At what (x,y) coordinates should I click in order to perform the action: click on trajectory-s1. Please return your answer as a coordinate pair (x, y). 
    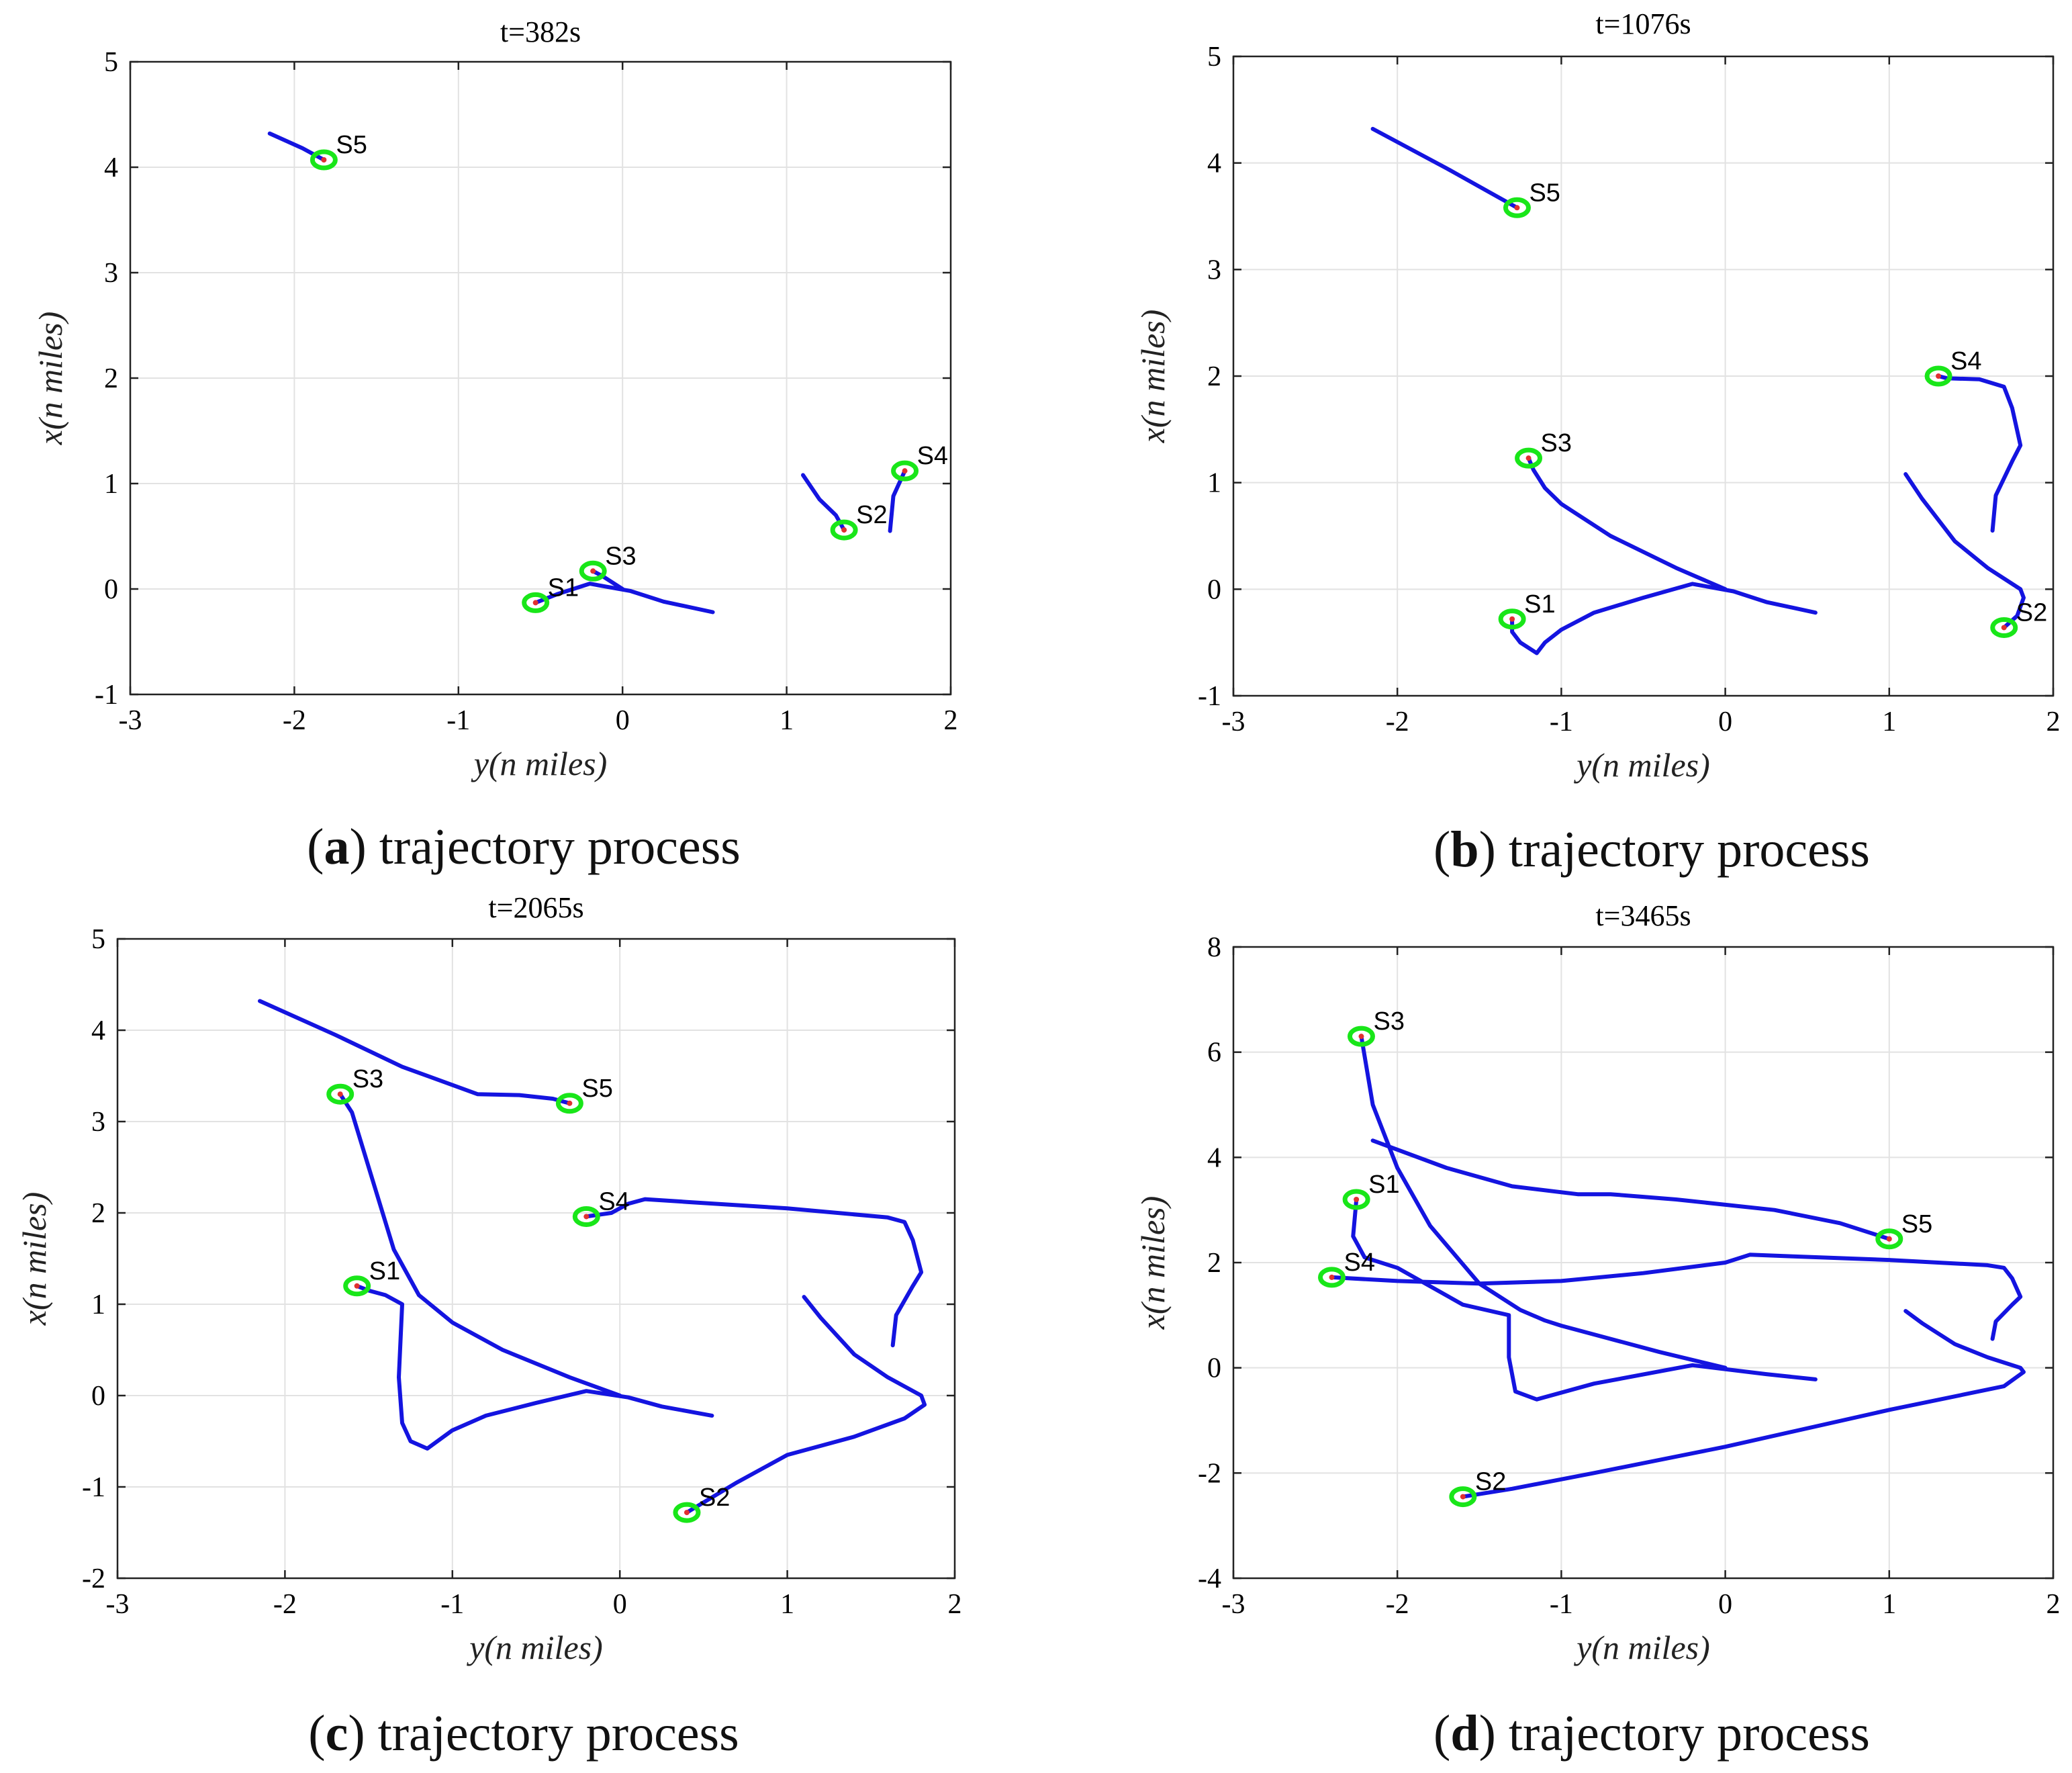
    Looking at the image, I should click on (1585, 1300).